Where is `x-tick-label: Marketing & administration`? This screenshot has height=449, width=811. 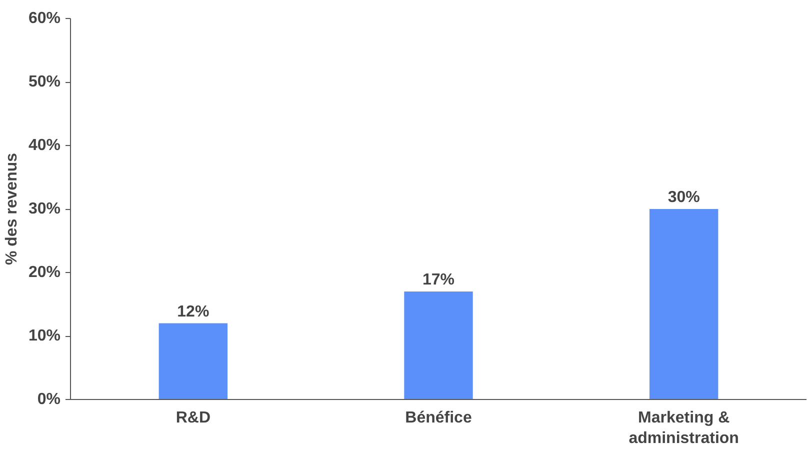 x-tick-label: Marketing & administration is located at coordinates (683, 428).